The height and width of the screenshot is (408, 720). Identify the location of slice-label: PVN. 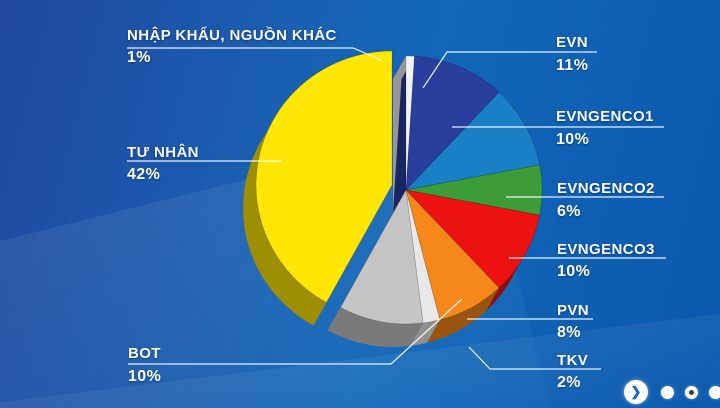
(573, 310).